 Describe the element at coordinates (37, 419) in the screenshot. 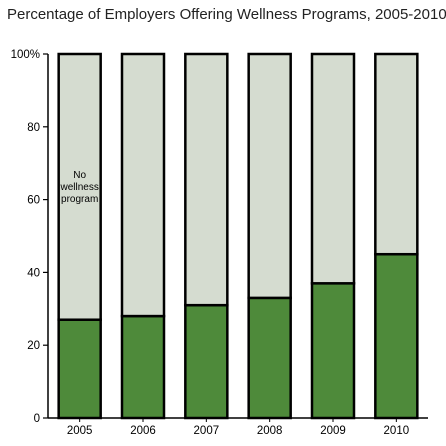

I see `y-tick-label: 0` at that location.